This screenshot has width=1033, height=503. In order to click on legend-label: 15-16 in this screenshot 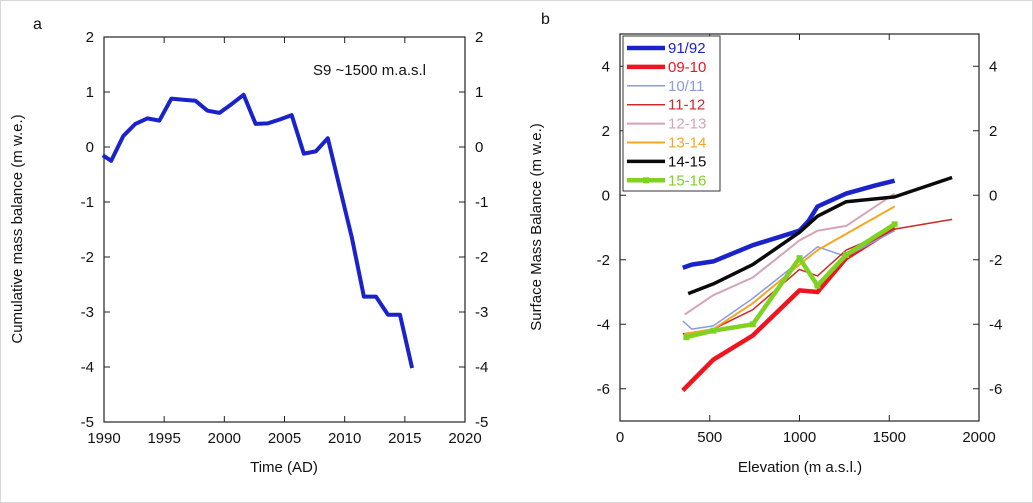, I will do `click(687, 180)`.